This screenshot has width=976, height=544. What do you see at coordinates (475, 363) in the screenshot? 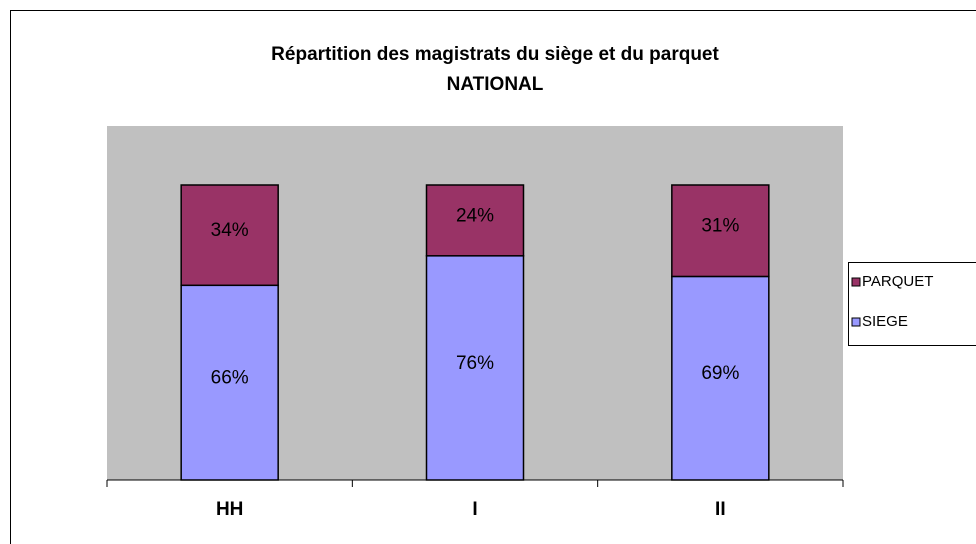
I see `value-label: 76%` at bounding box center [475, 363].